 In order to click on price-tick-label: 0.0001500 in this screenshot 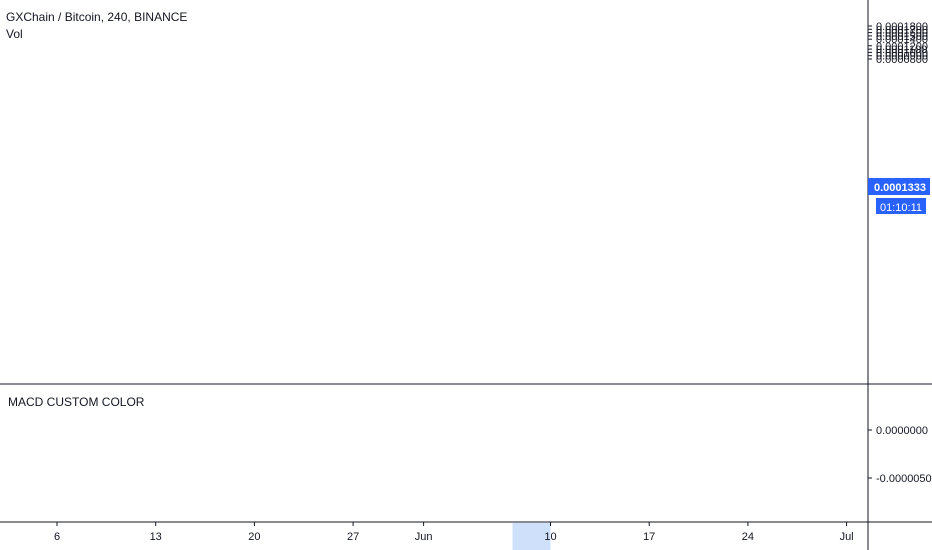, I will do `click(902, 37)`.